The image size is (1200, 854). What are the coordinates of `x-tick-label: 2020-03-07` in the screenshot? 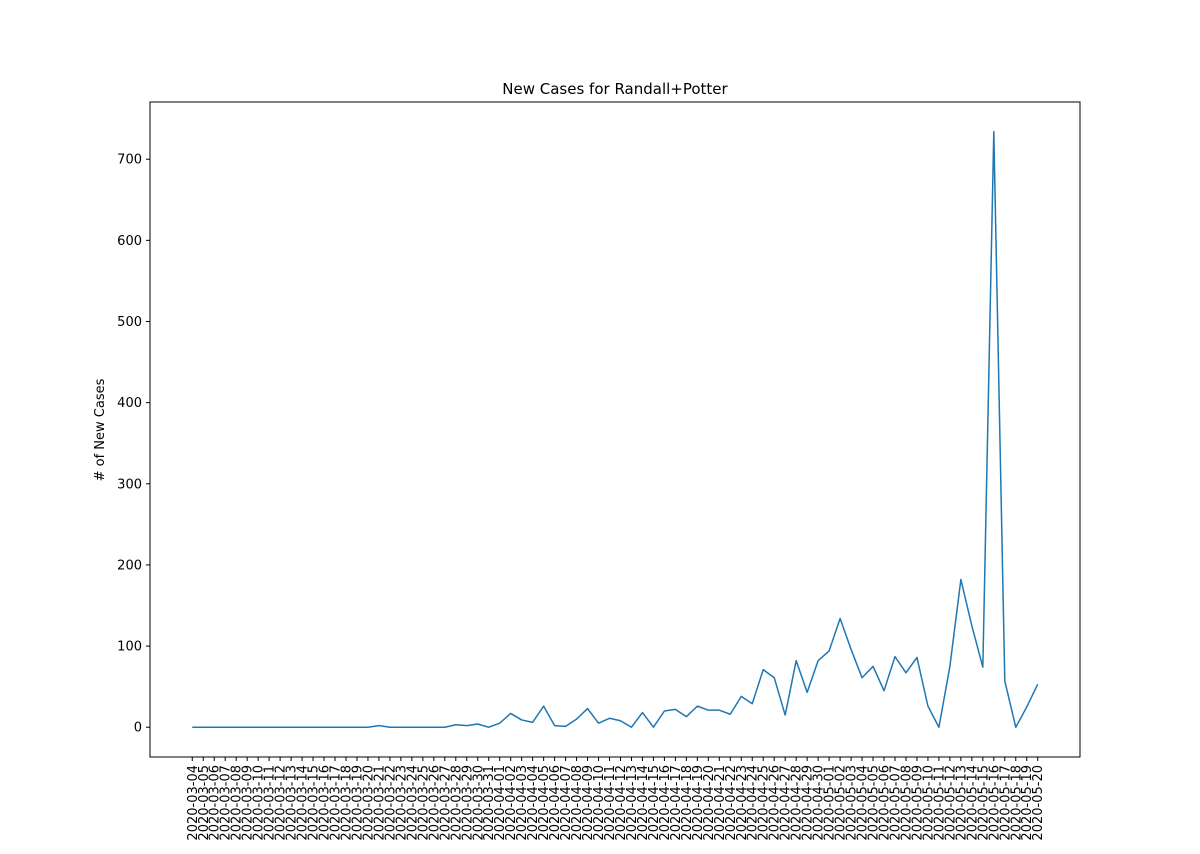 It's located at (226, 803).